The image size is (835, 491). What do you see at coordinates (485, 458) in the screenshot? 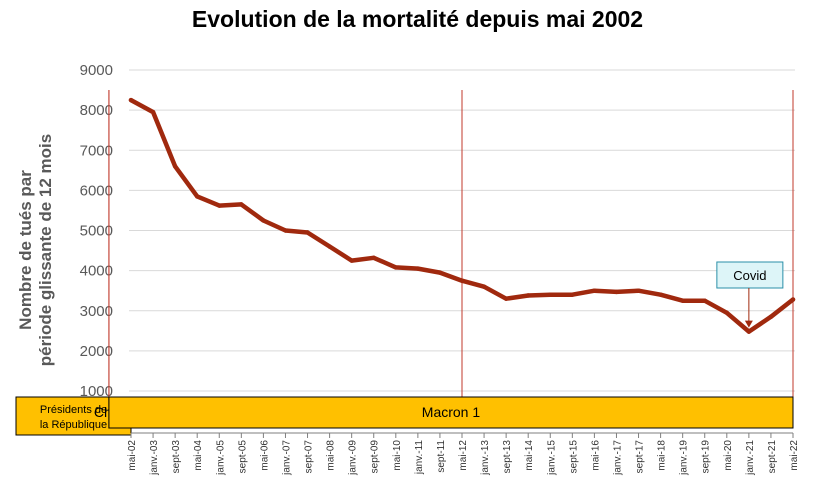
I see `x-tick-label: janv.-13` at bounding box center [485, 458].